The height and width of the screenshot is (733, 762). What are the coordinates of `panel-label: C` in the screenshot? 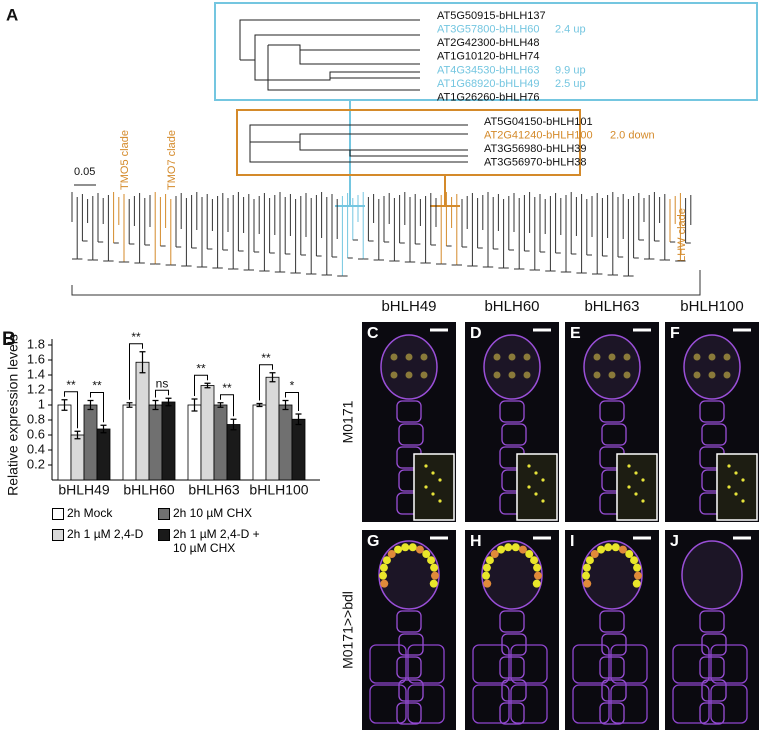 It's located at (373, 333).